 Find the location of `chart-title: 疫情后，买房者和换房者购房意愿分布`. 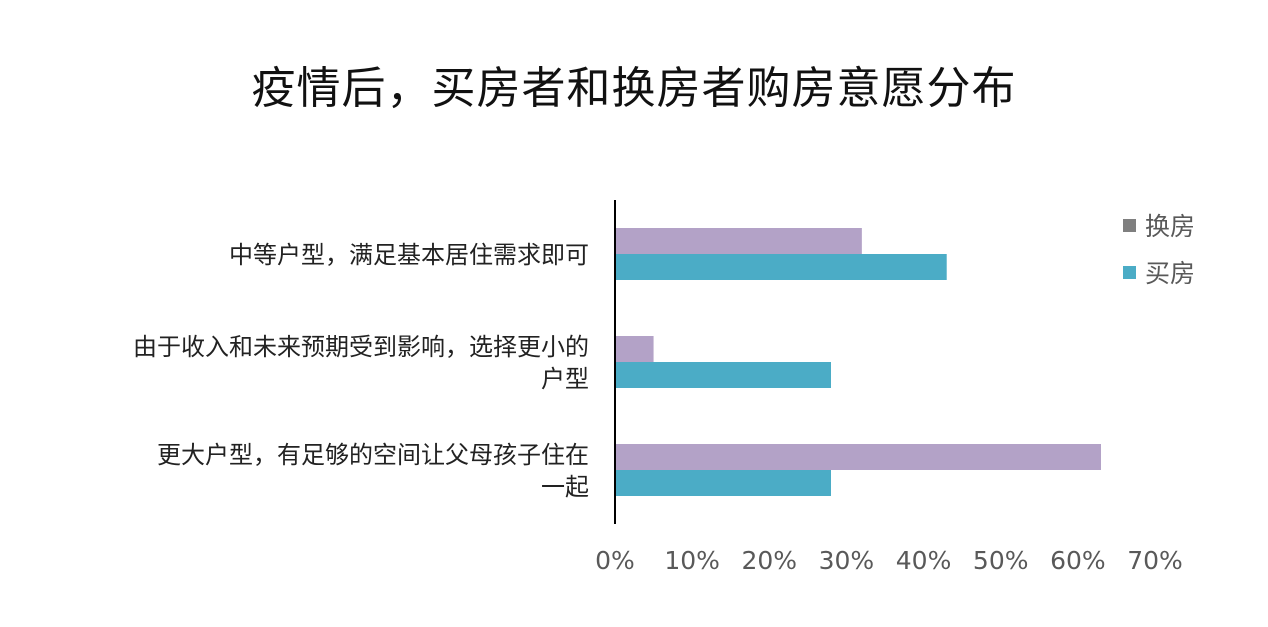

chart-title: 疫情后，买房者和换房者购房意愿分布 is located at coordinates (634, 88).